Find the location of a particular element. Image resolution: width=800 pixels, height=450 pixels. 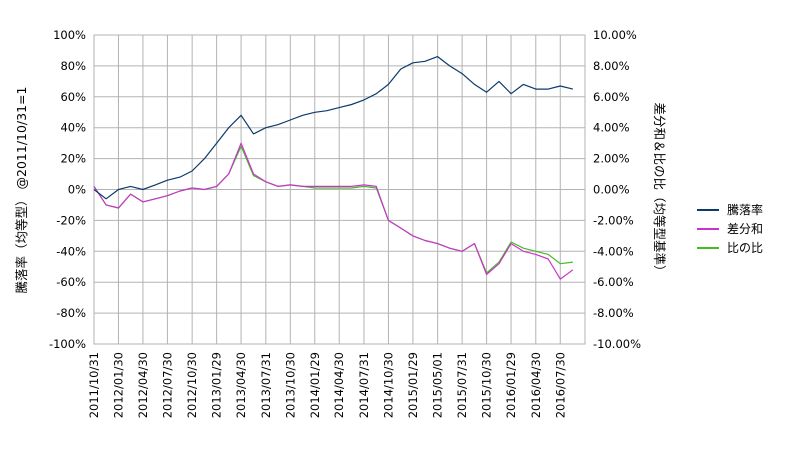

x-tick-label: 2015/05/01 is located at coordinates (438, 385).